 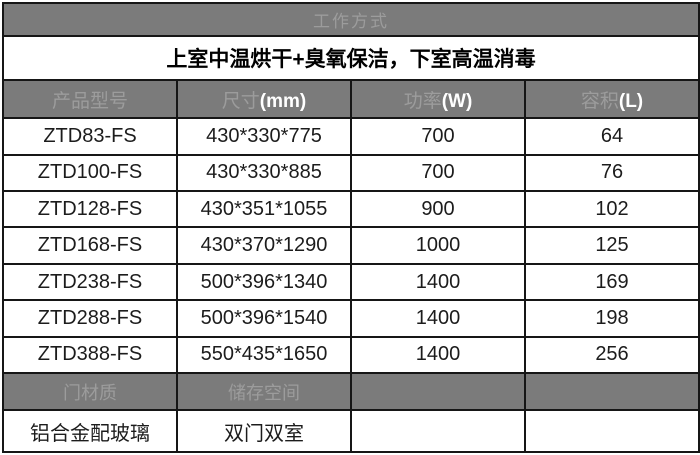 What do you see at coordinates (90, 391) in the screenshot?
I see `door-material-header: 门材质` at bounding box center [90, 391].